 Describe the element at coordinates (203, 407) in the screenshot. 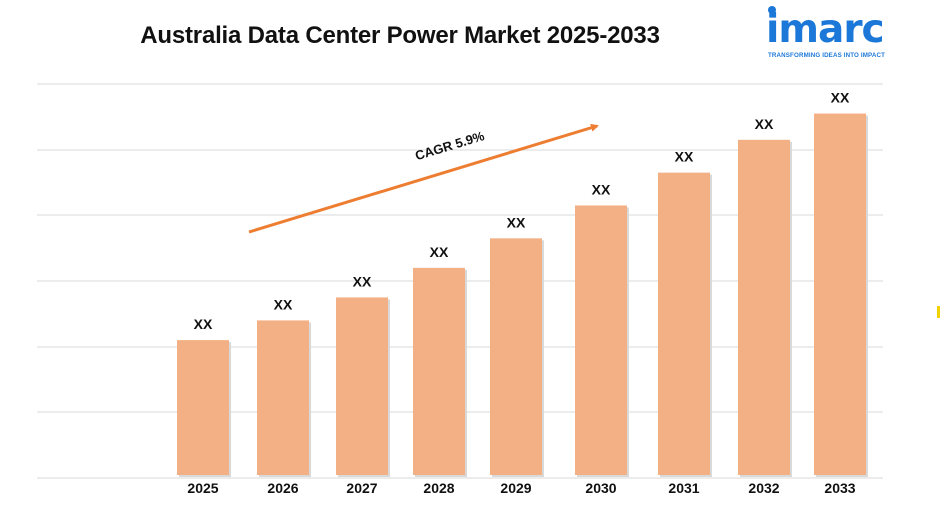

I see `bar-2025` at that location.